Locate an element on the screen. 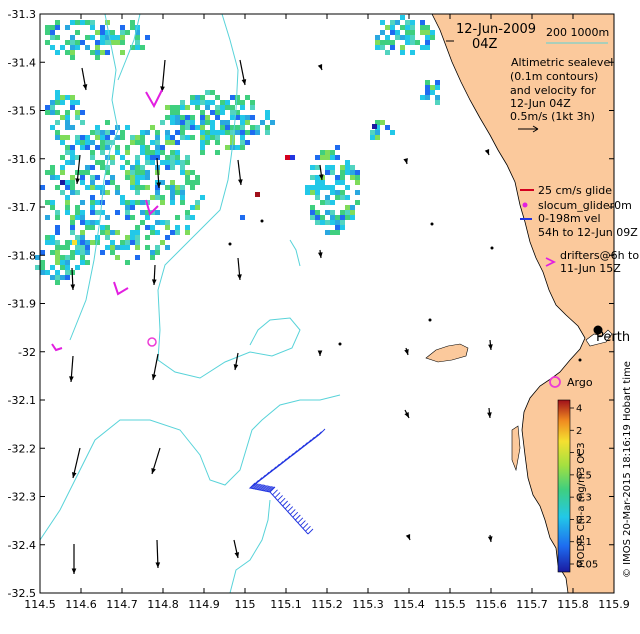 Image resolution: width=640 pixels, height=634 pixels. x-tick-label: 115.6 is located at coordinates (491, 604).